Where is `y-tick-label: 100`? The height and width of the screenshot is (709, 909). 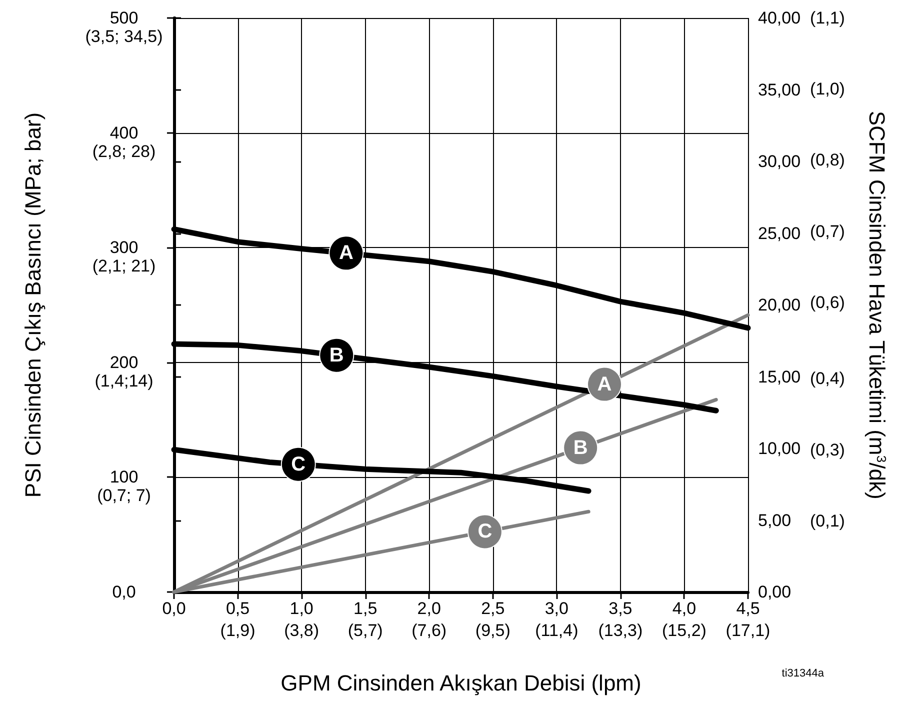 y-tick-label: 100 is located at coordinates (124, 477).